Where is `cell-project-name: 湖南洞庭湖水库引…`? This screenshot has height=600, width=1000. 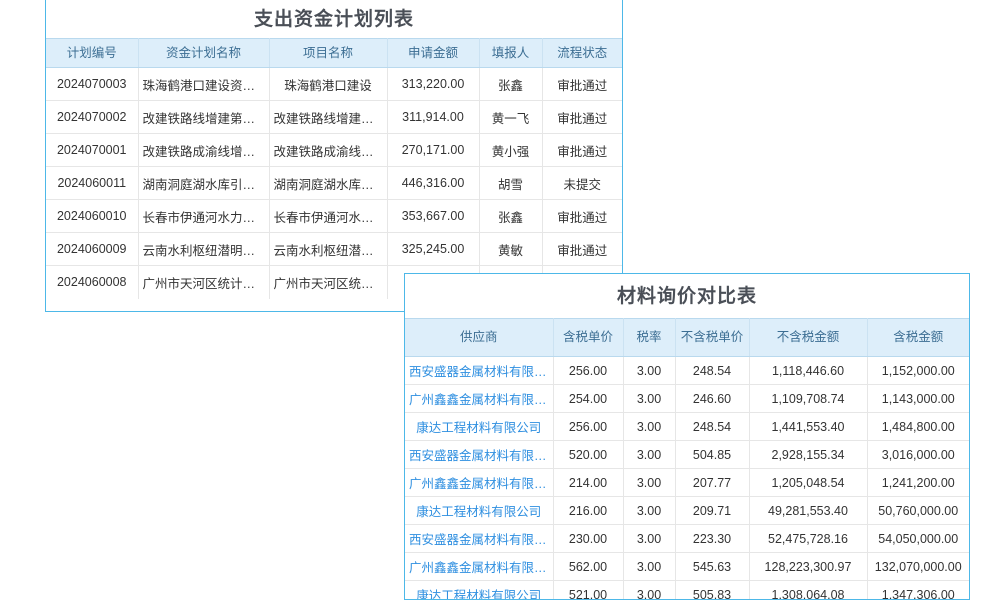 cell-project-name: 湖南洞庭湖水库引… is located at coordinates (328, 183).